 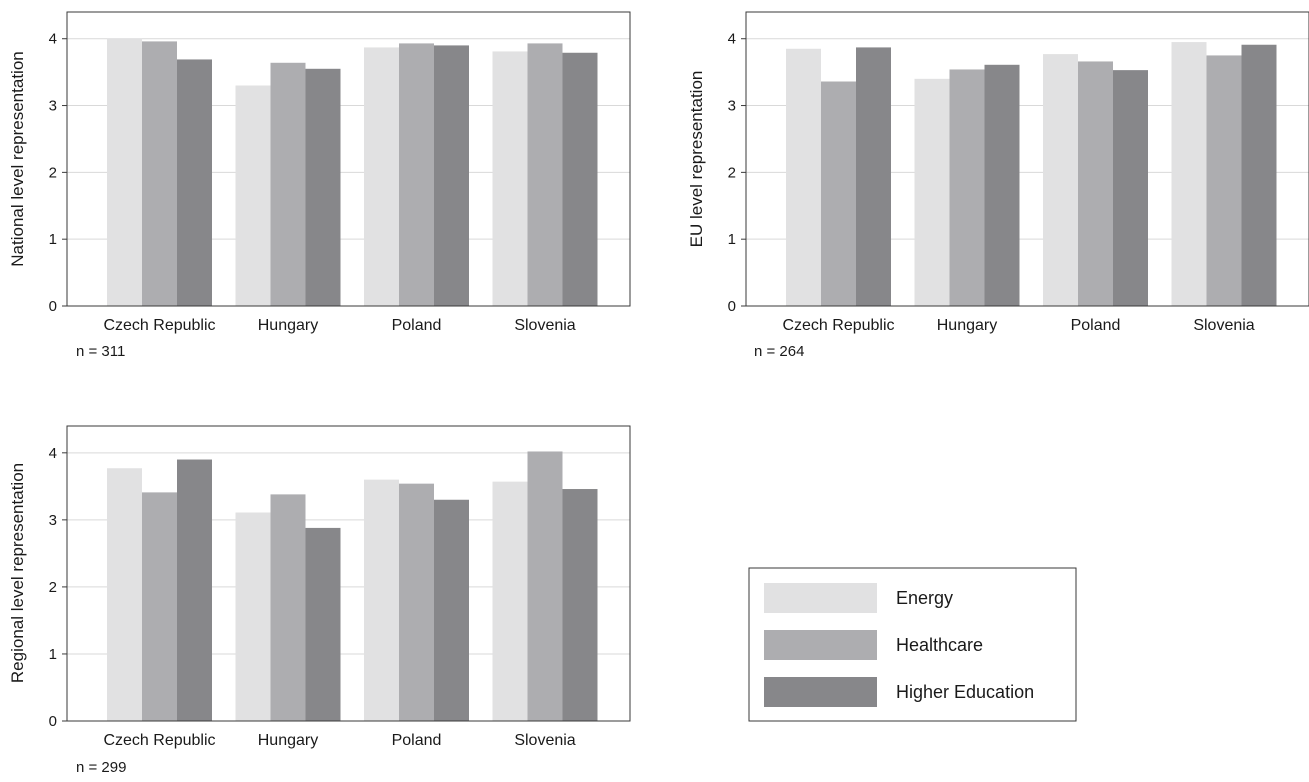 What do you see at coordinates (100, 351) in the screenshot?
I see `sample-size-note: n = 311` at bounding box center [100, 351].